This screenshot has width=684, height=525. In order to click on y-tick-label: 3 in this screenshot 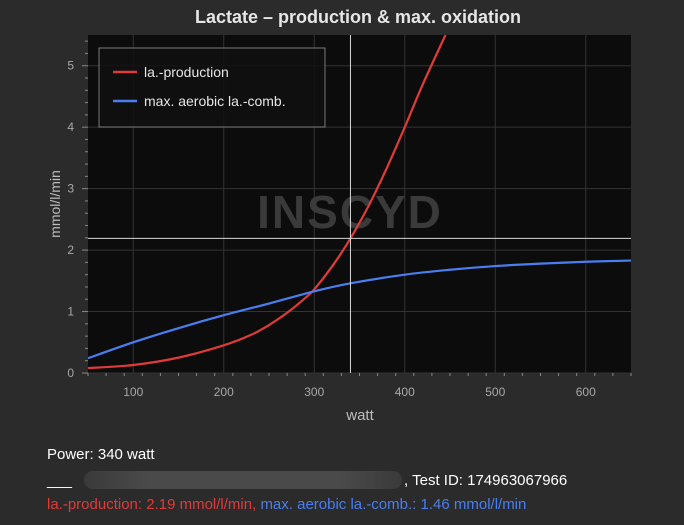, I will do `click(70, 189)`.